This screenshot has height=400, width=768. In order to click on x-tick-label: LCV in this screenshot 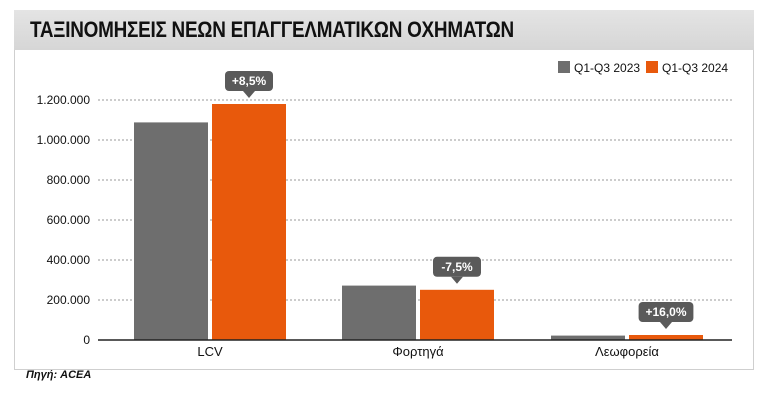, I will do `click(210, 351)`.